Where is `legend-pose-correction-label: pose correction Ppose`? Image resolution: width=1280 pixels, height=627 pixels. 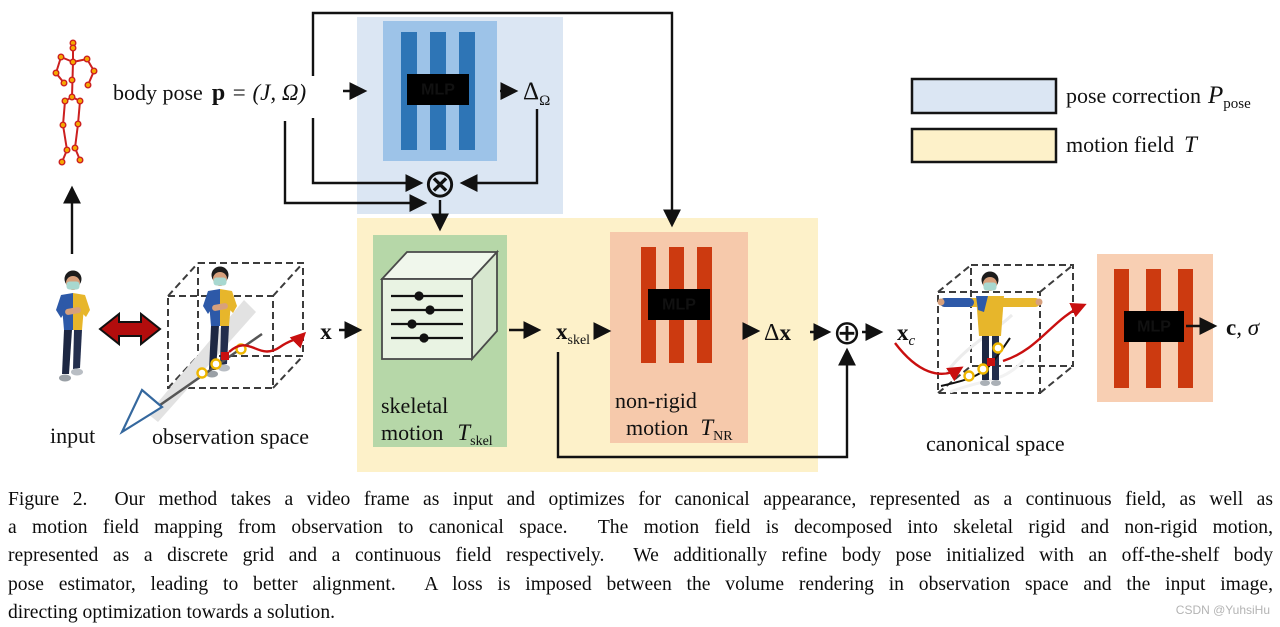 legend-pose-correction-label: pose correction Ppose is located at coordinates (1158, 97).